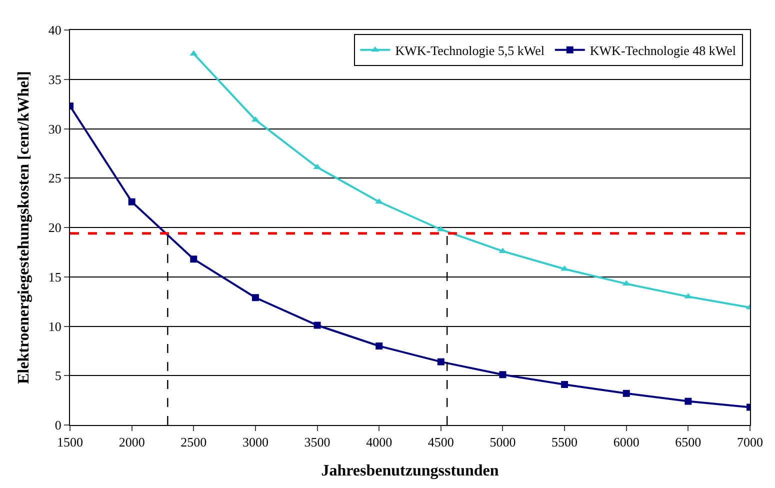 This screenshot has height=488, width=775. I want to click on y-tick-label: 30, so click(55, 128).